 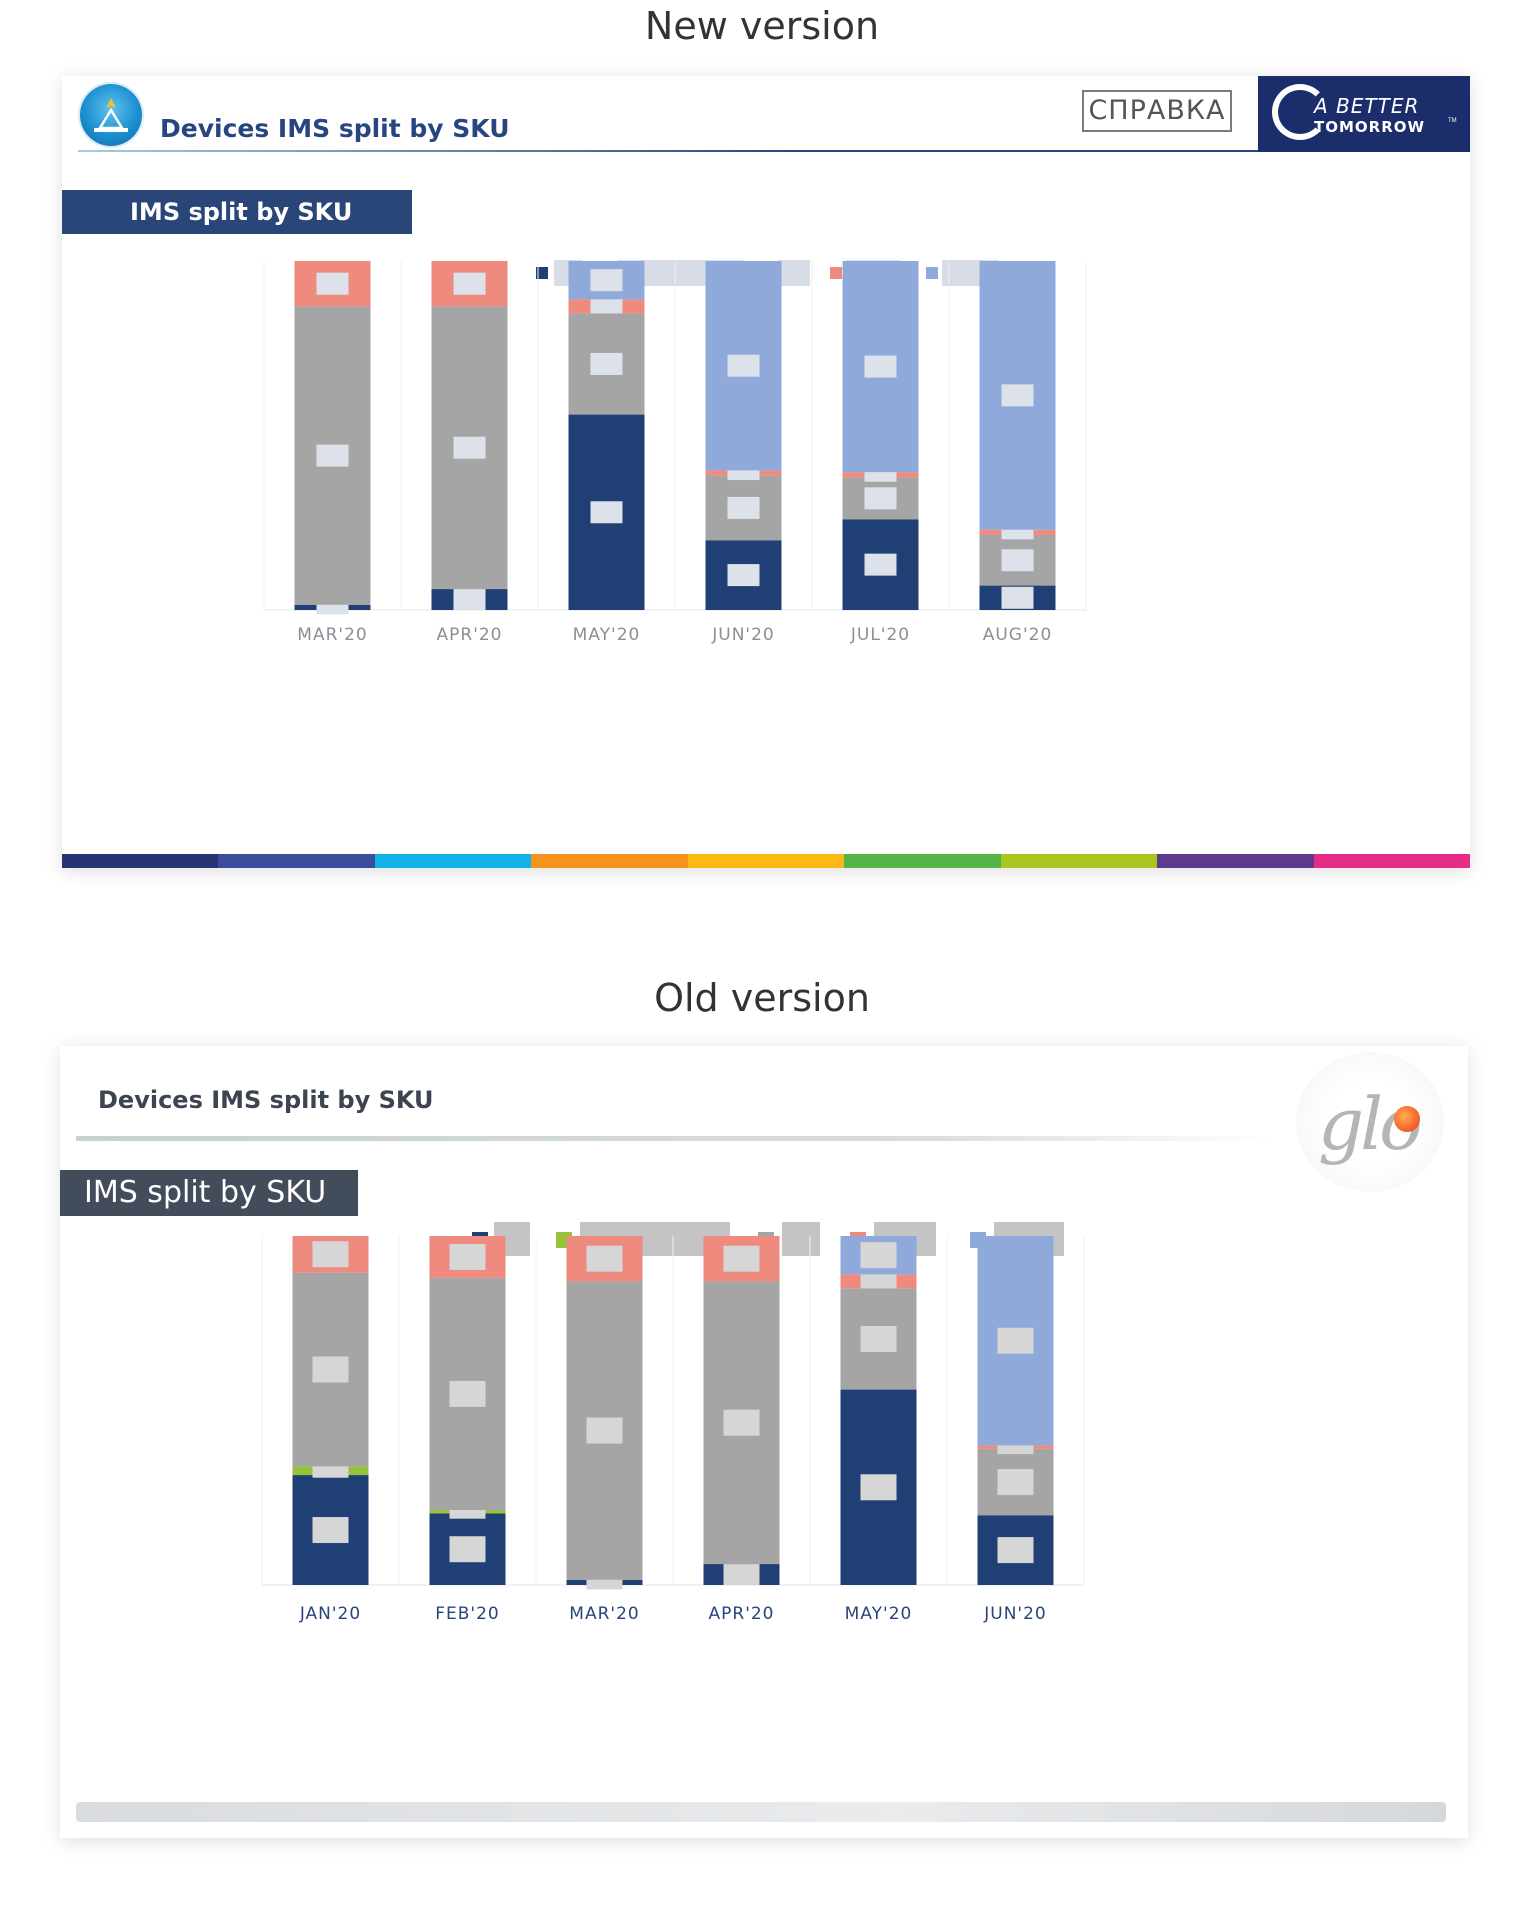 I want to click on company-emblem-logo, so click(x=111, y=115).